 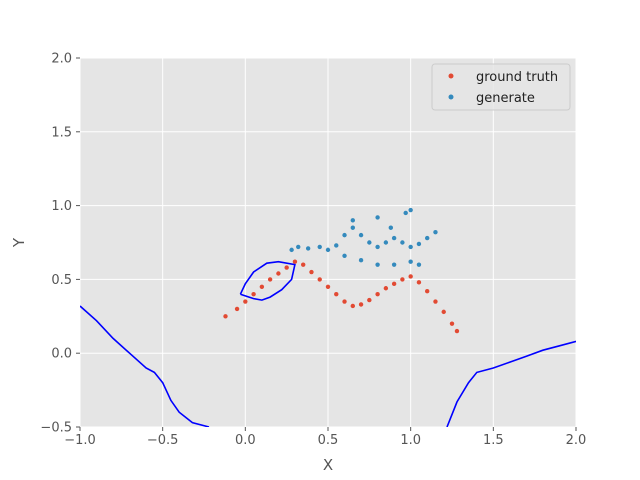 What do you see at coordinates (56, 428) in the screenshot?
I see `y-tick-label: −0.5` at bounding box center [56, 428].